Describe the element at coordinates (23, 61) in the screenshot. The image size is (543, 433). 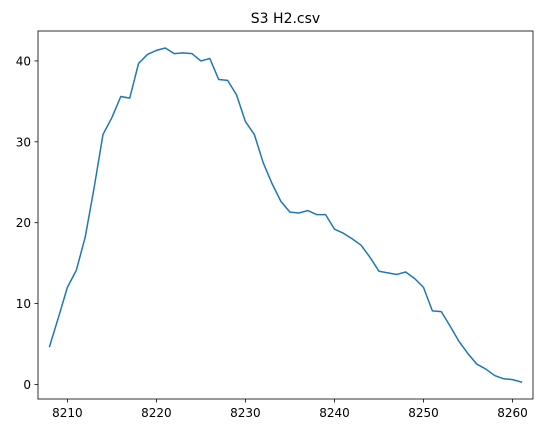
I see `y-tick-label: 40` at that location.